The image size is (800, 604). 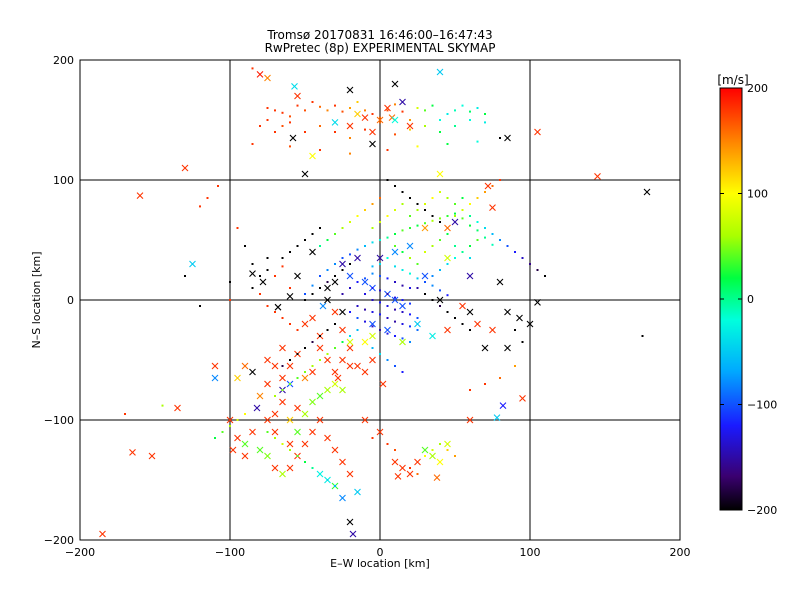 I want to click on y-tick-label: 200, so click(x=63, y=60).